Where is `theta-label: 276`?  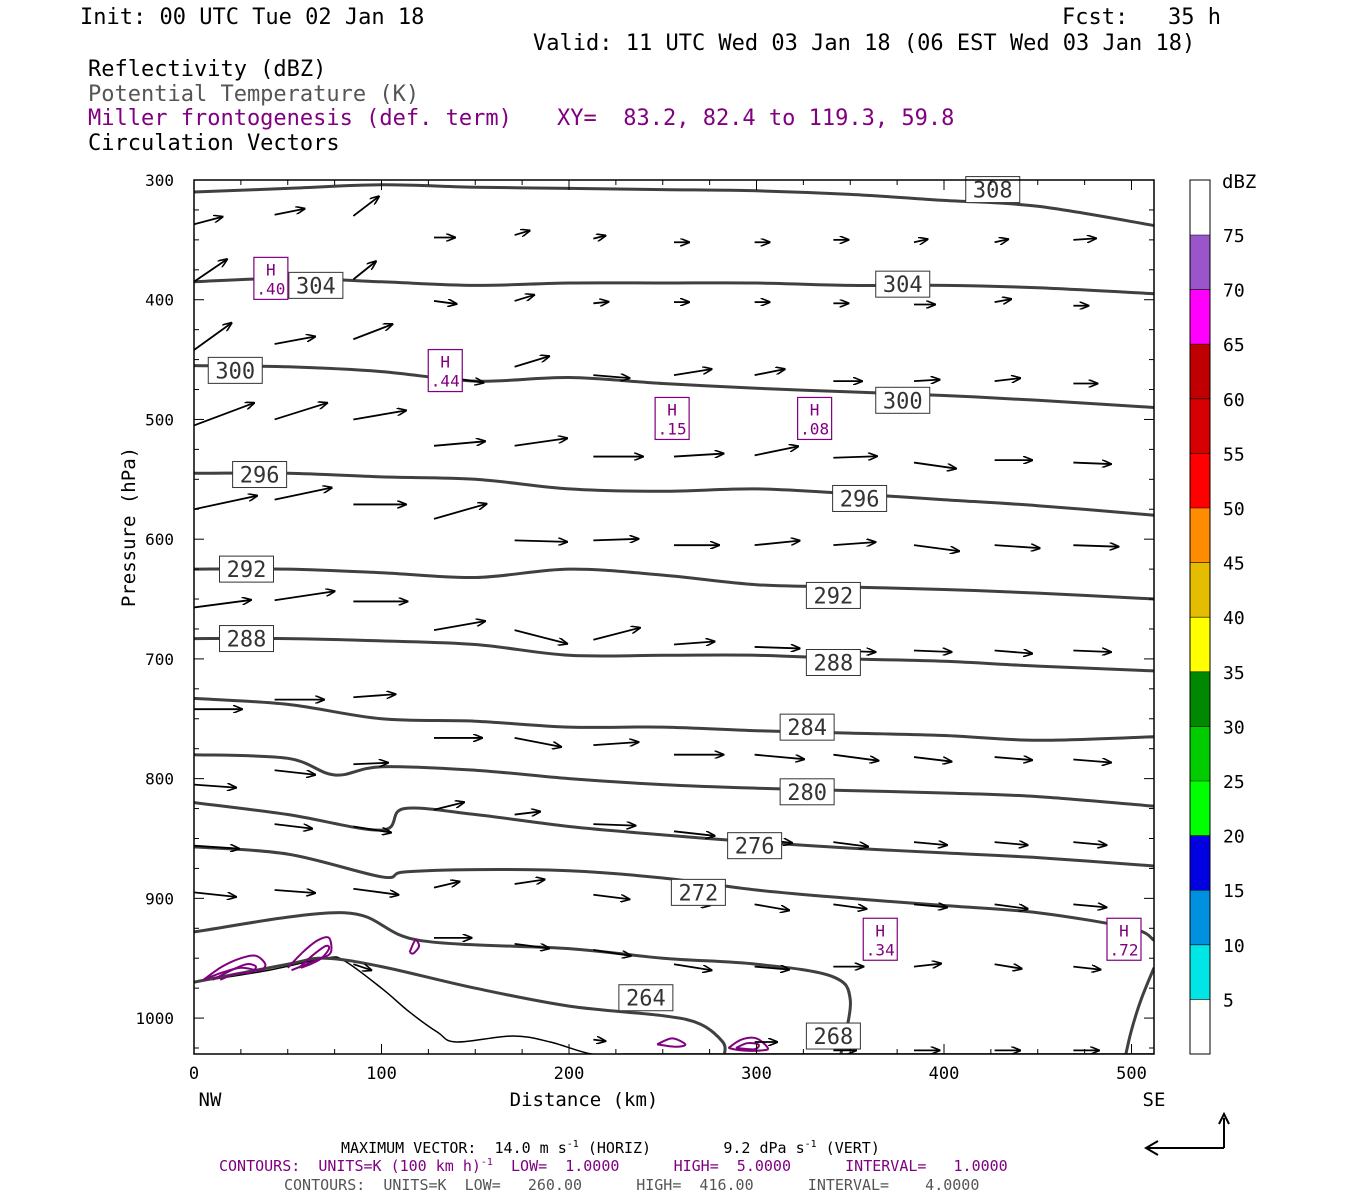
theta-label: 276 is located at coordinates (755, 847).